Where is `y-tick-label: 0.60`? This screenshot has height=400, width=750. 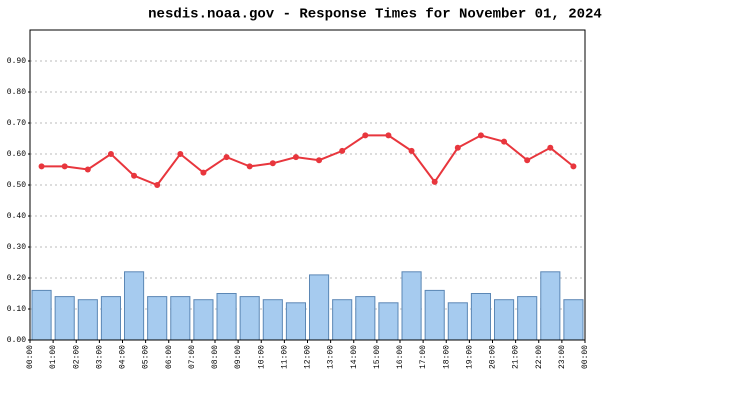 y-tick-label: 0.60 is located at coordinates (16, 154).